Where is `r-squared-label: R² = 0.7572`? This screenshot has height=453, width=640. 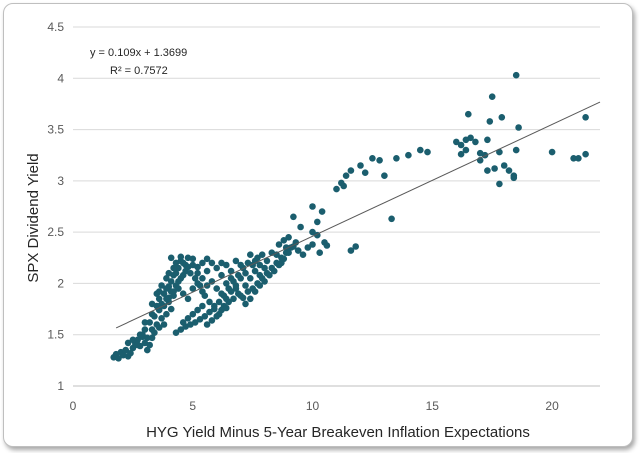 r-squared-label: R² = 0.7572 is located at coordinates (139, 71).